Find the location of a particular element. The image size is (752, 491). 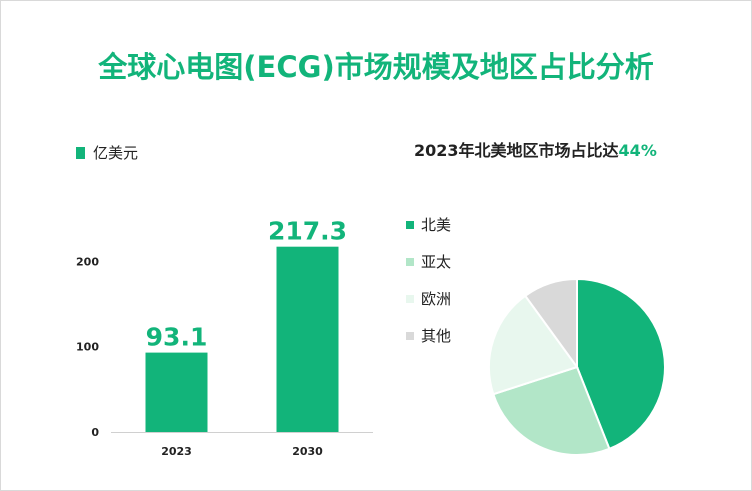

pie-legend-item: 其他 is located at coordinates (428, 335).